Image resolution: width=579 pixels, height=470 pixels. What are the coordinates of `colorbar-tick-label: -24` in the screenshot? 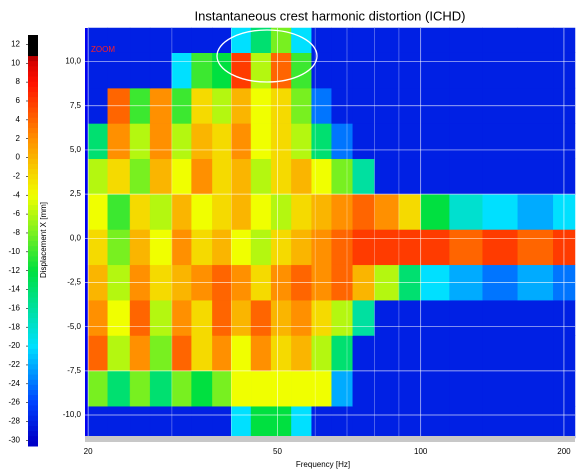 It's located at (14, 383).